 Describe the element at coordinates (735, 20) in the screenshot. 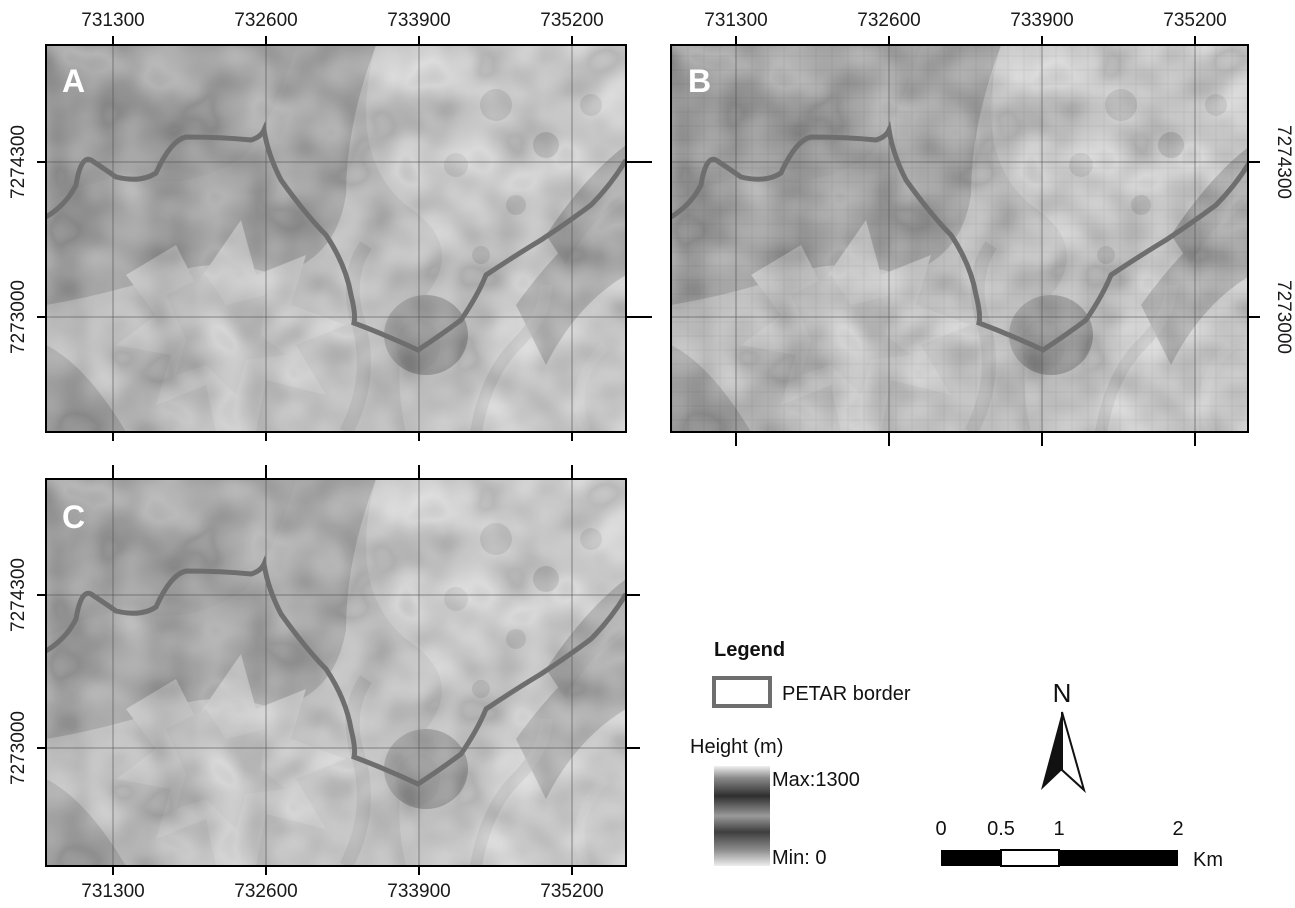

I see `panel-b-x-tick-label: 731300` at that location.